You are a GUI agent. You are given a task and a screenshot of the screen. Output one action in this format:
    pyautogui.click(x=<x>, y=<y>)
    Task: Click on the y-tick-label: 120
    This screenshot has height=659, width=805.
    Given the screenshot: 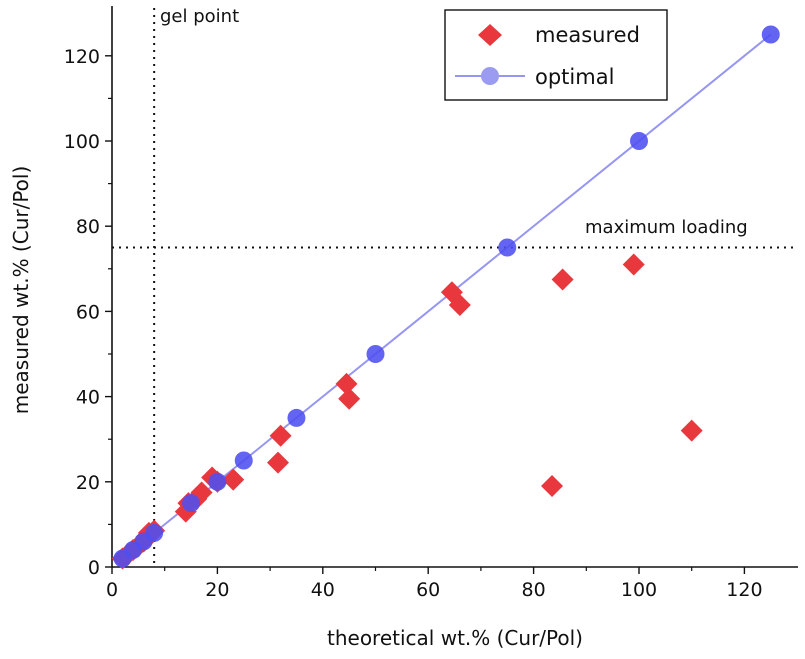 What is the action you would take?
    pyautogui.click(x=82, y=57)
    